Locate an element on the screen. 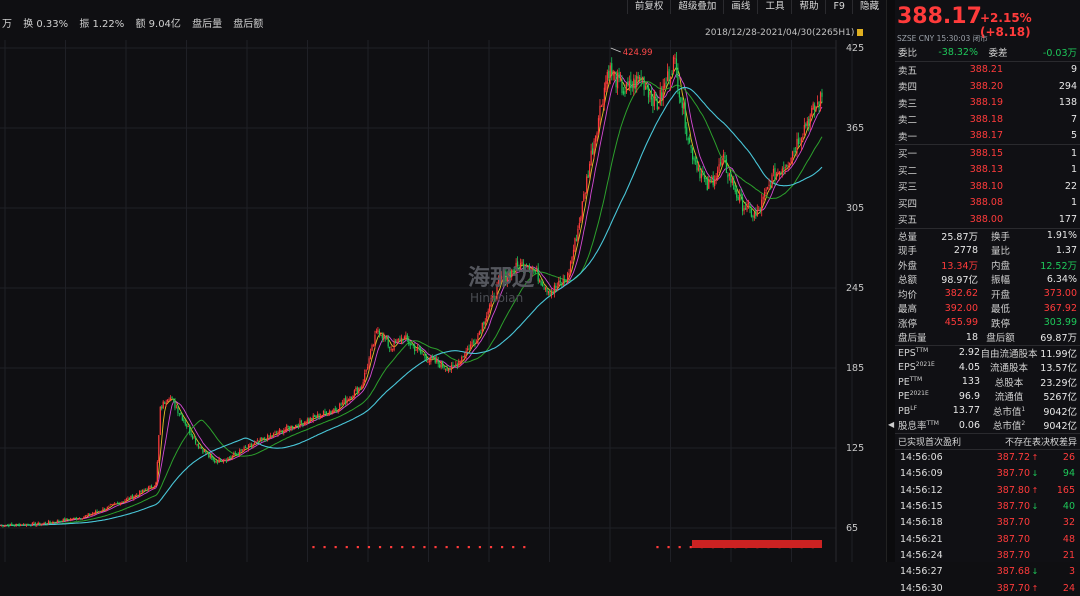 The image size is (1080, 596). tick-time: 14:56:15 is located at coordinates (935, 506).